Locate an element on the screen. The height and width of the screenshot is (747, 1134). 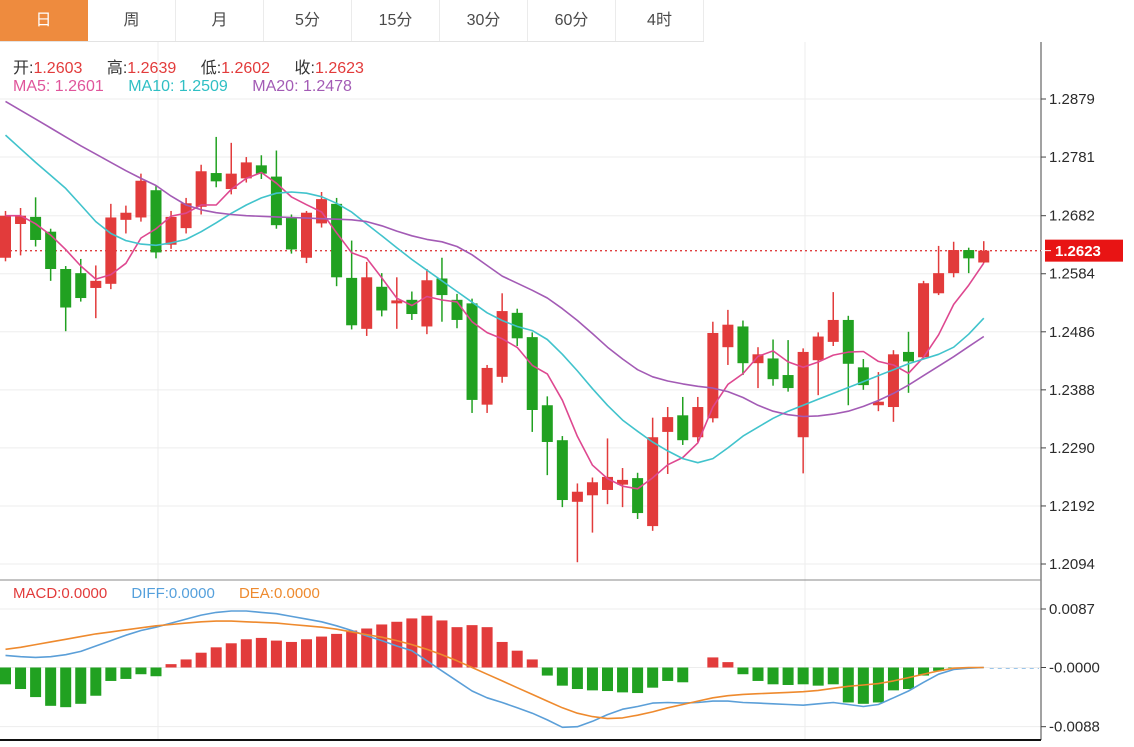
price-axis-label: 1.2486 is located at coordinates (1072, 332).